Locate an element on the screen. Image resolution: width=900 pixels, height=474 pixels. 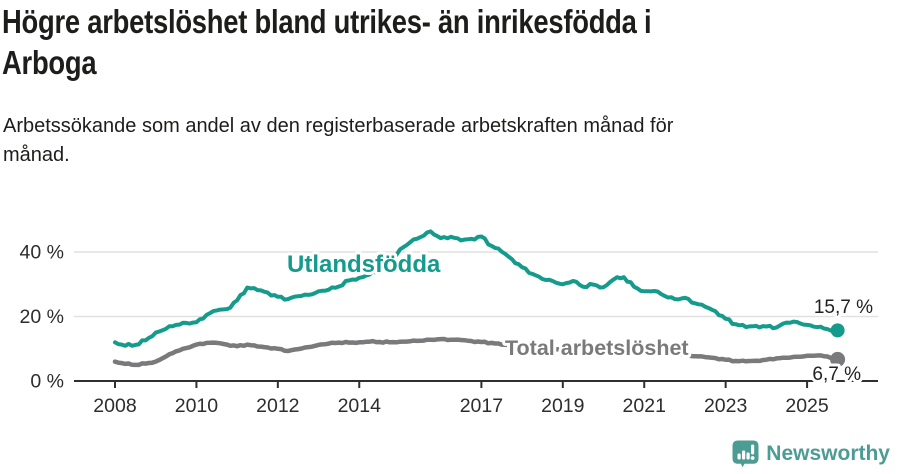
y-tick-label-20: 20 % is located at coordinates (42, 317).